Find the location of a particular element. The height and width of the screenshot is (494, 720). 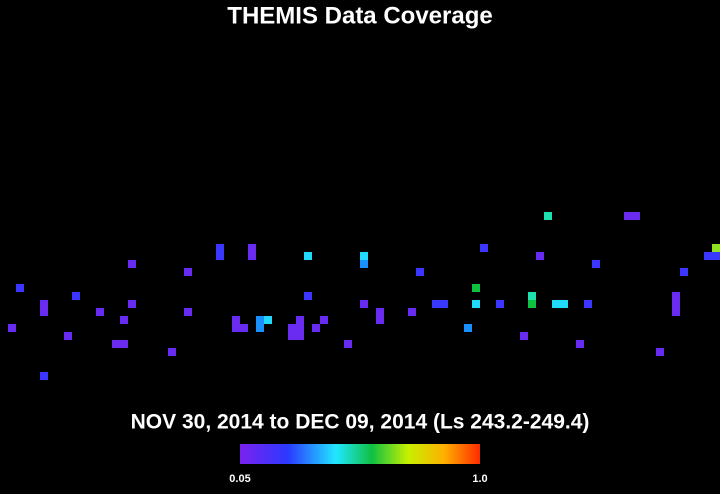

colorbar-max-label: 1.0 is located at coordinates (479, 479).